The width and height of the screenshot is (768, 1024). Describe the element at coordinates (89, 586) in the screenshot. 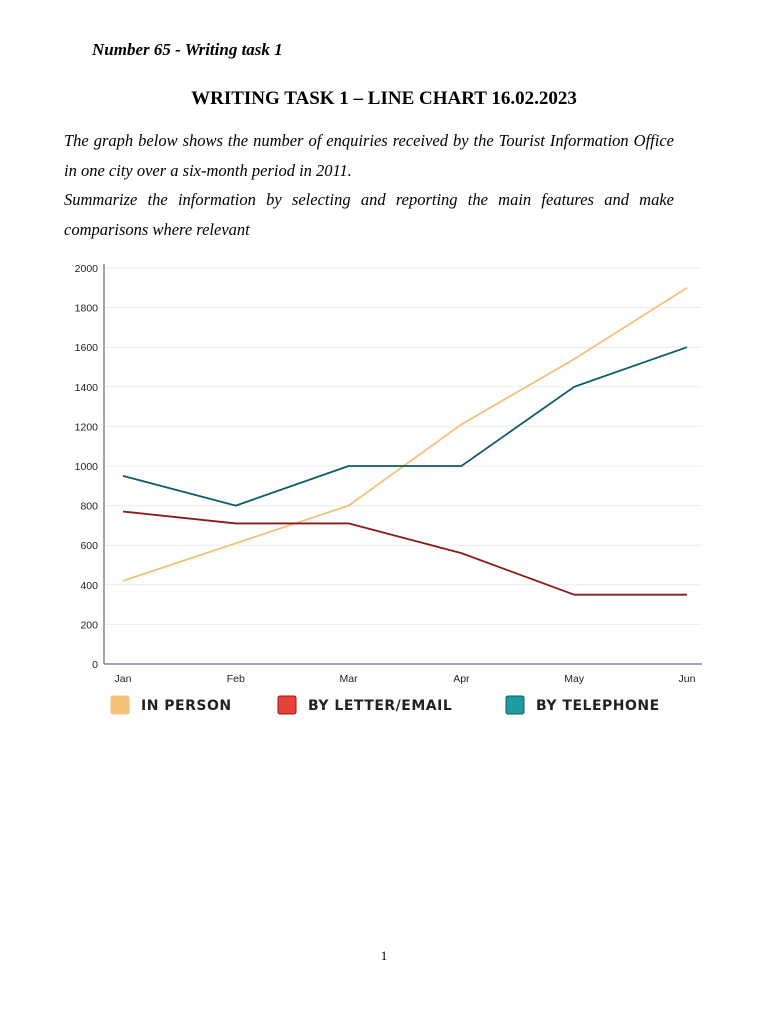

I see `y-tick-label: 400` at that location.